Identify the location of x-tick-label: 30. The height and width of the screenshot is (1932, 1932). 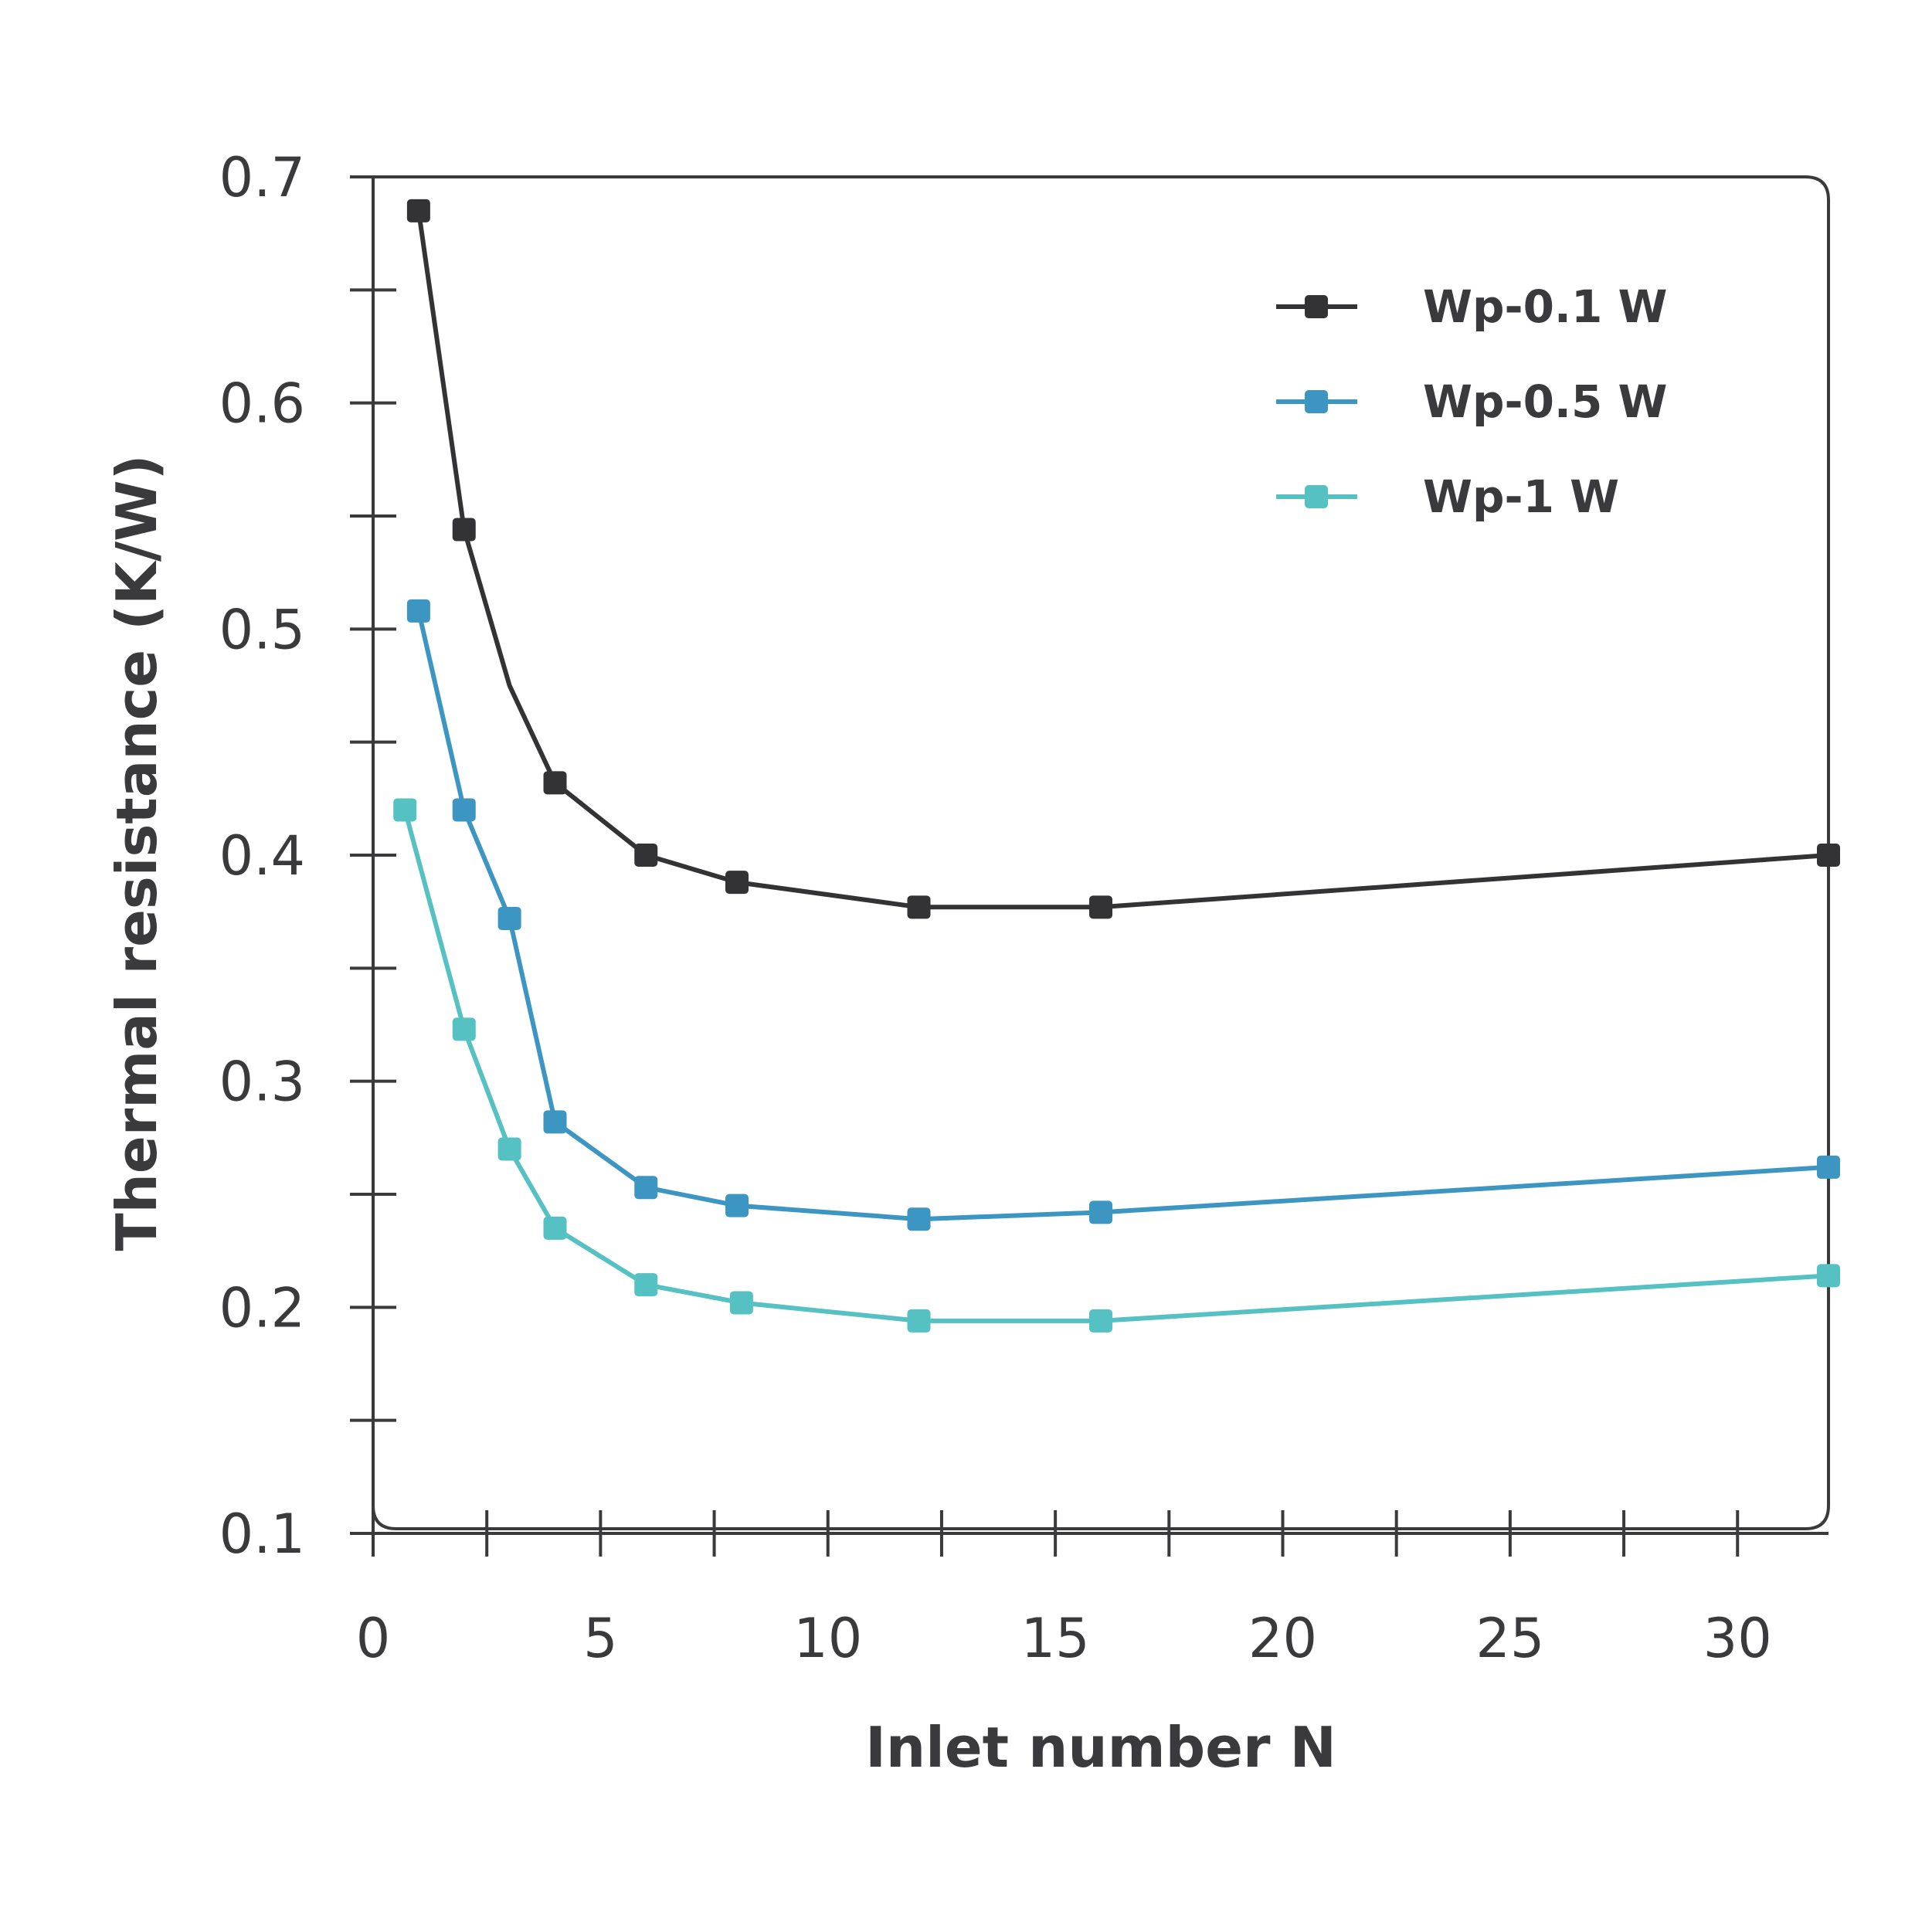
(1738, 1638).